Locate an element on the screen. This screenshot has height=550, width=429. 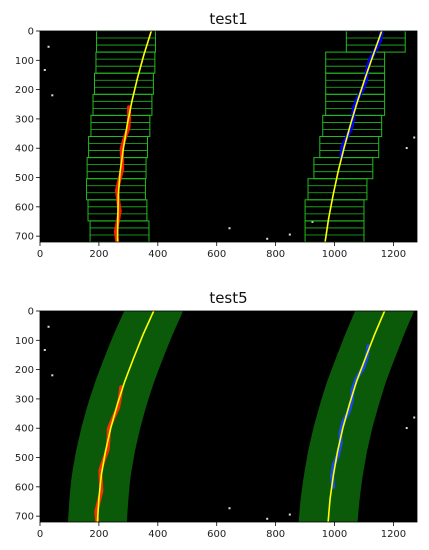
subplot-title: test5 is located at coordinates (228, 298).